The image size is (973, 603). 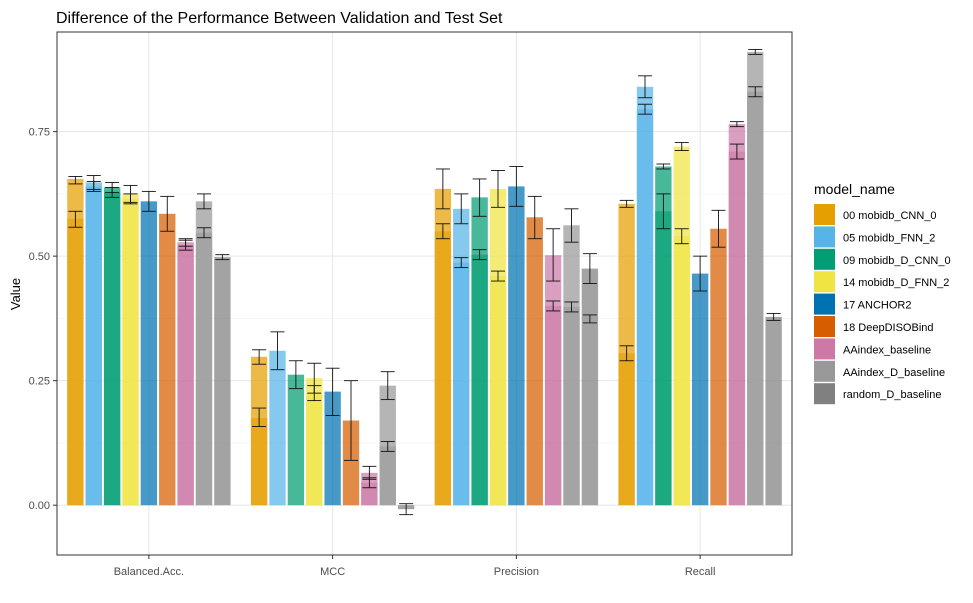 What do you see at coordinates (887, 350) in the screenshot?
I see `legend-item-label: AAindex_baseline` at bounding box center [887, 350].